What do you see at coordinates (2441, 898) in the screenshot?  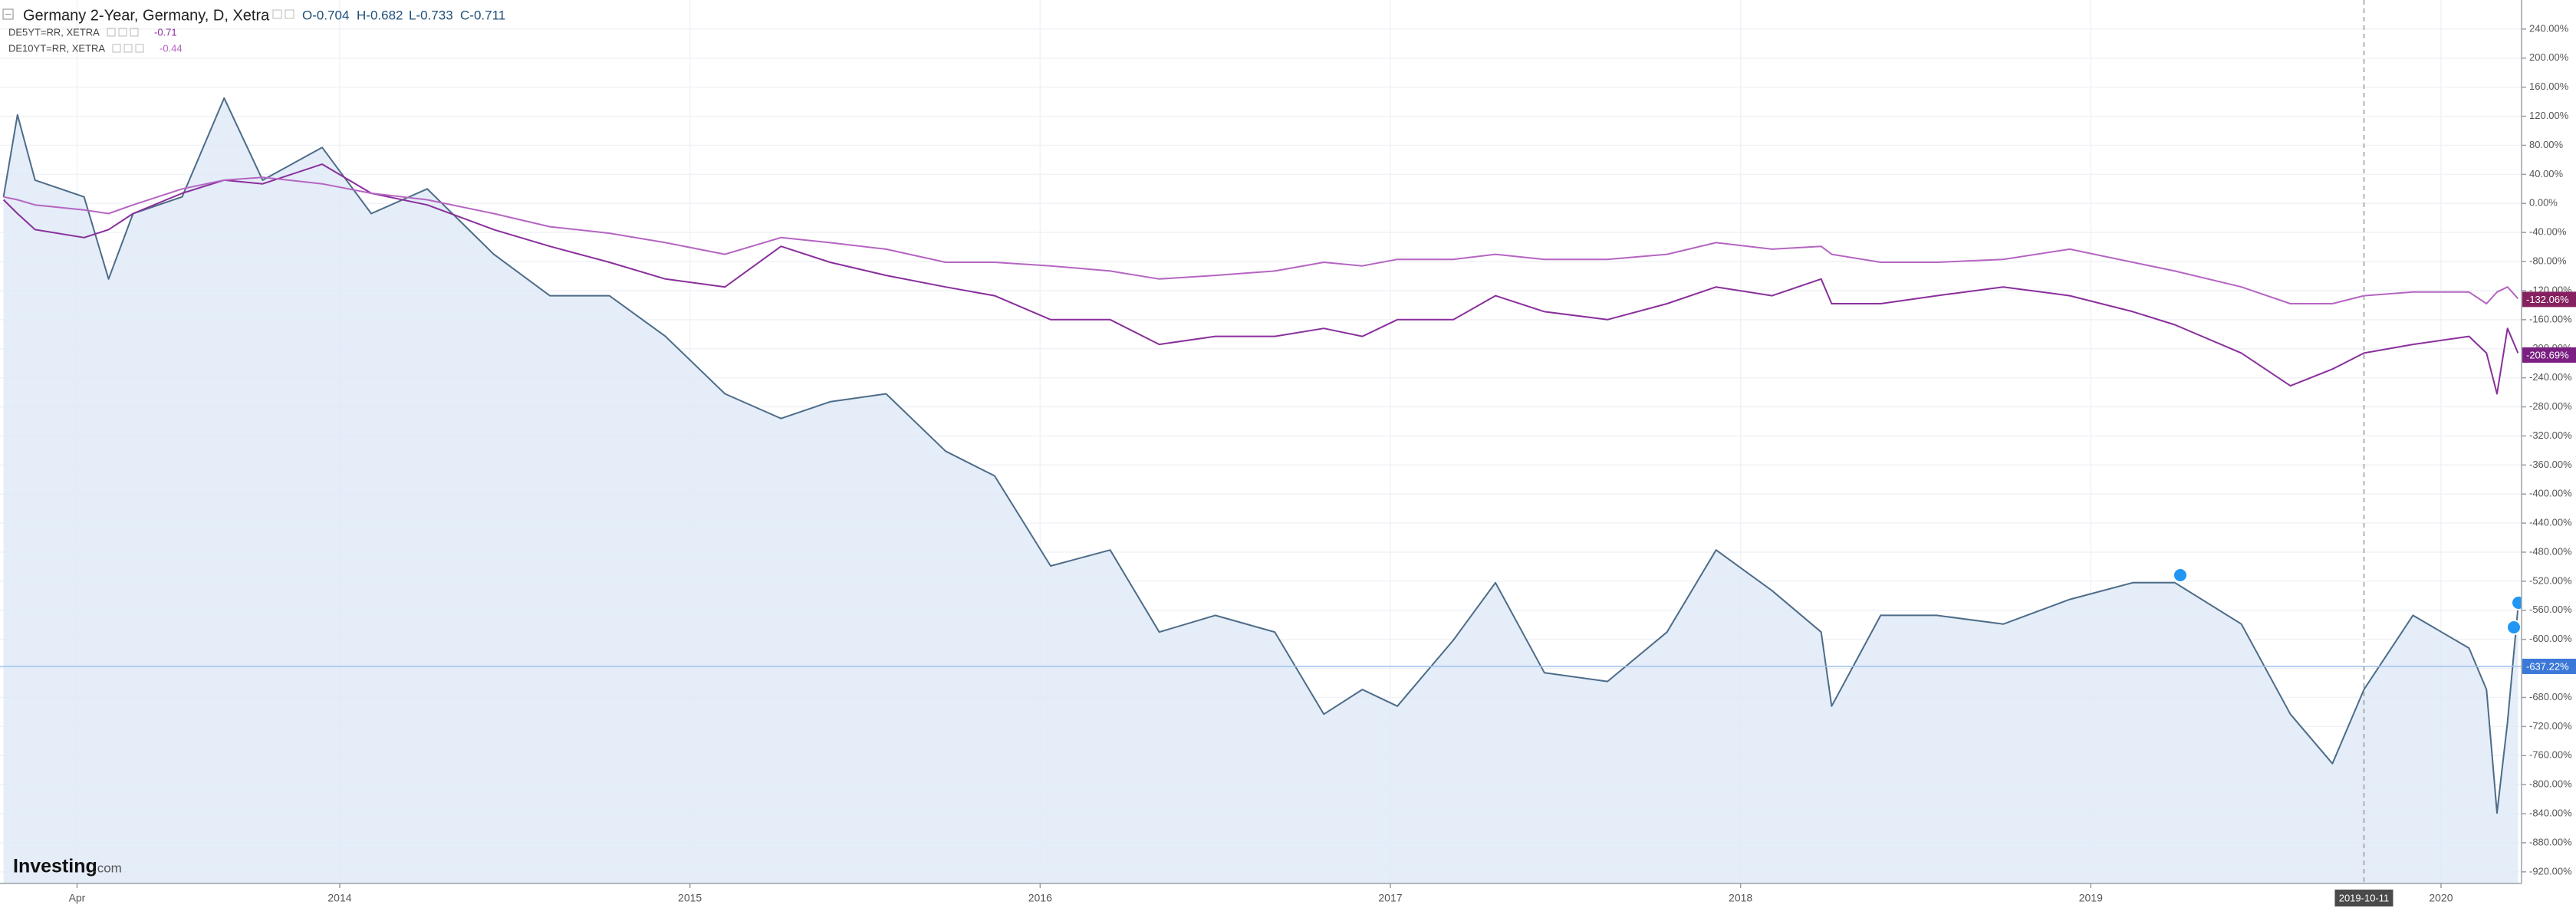 I see `x-tick-label: 2020` at bounding box center [2441, 898].